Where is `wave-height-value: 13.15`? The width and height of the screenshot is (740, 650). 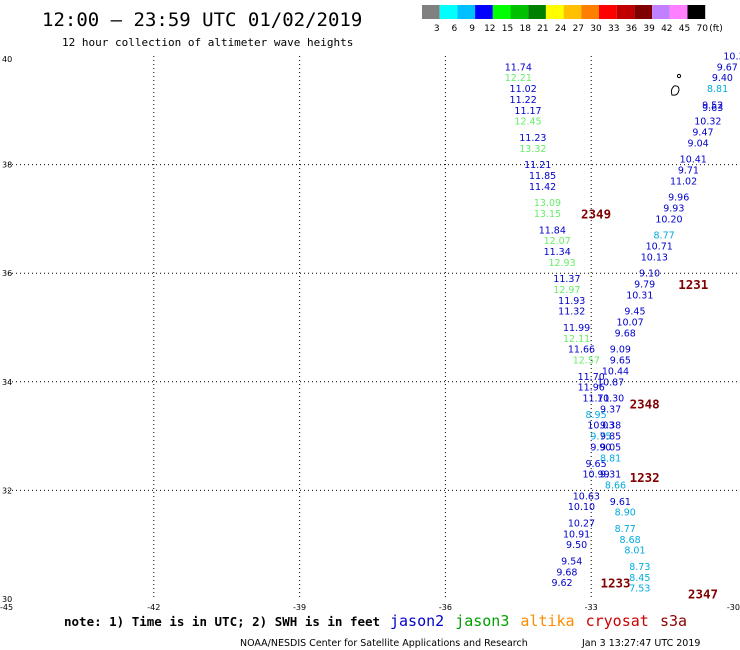 wave-height-value: 13.15 is located at coordinates (547, 214).